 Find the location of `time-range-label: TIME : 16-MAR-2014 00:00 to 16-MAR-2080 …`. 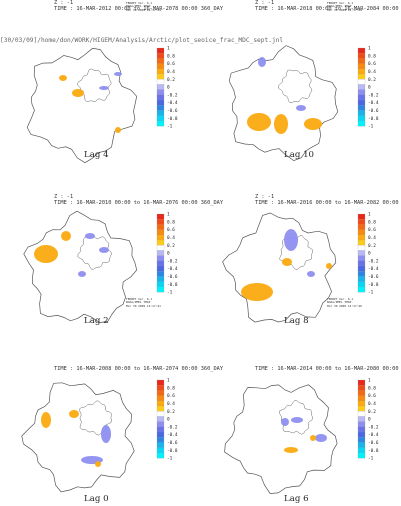

time-range-label: TIME : 16-MAR-2014 00:00 to 16-MAR-2080 … is located at coordinates (327, 369).